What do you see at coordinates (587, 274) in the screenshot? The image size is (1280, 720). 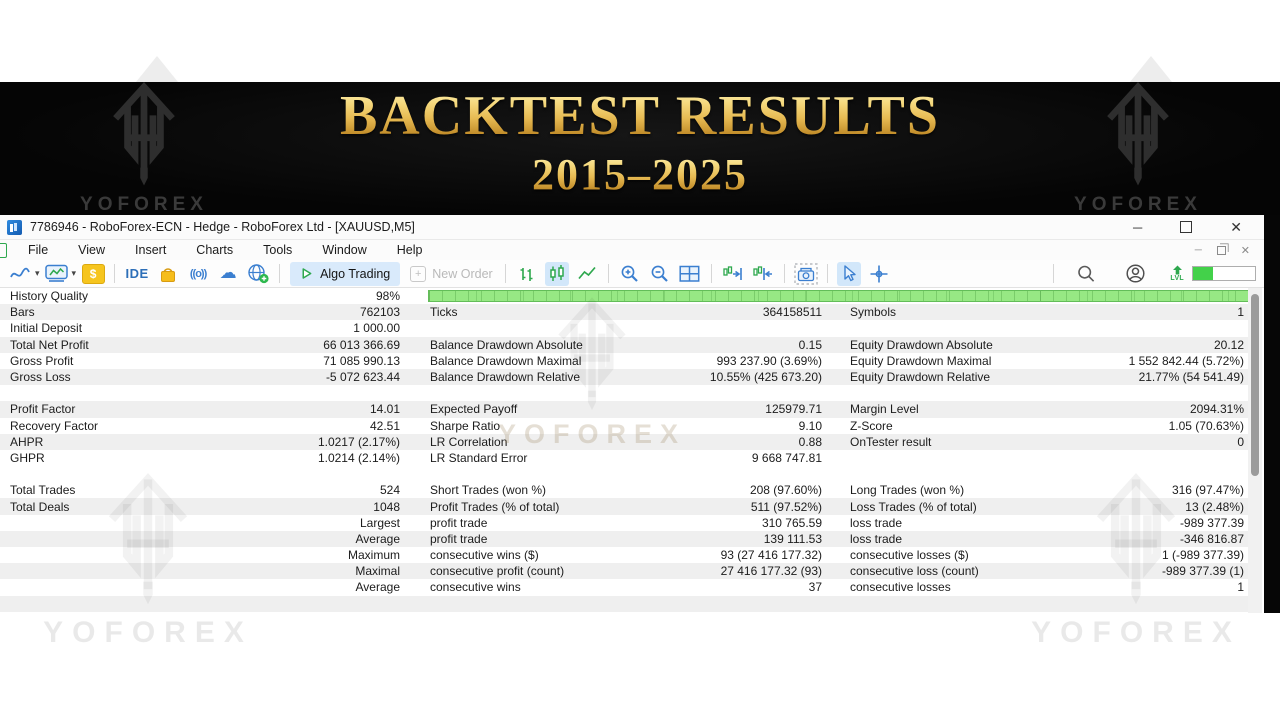 I see `line-chart-icon` at bounding box center [587, 274].